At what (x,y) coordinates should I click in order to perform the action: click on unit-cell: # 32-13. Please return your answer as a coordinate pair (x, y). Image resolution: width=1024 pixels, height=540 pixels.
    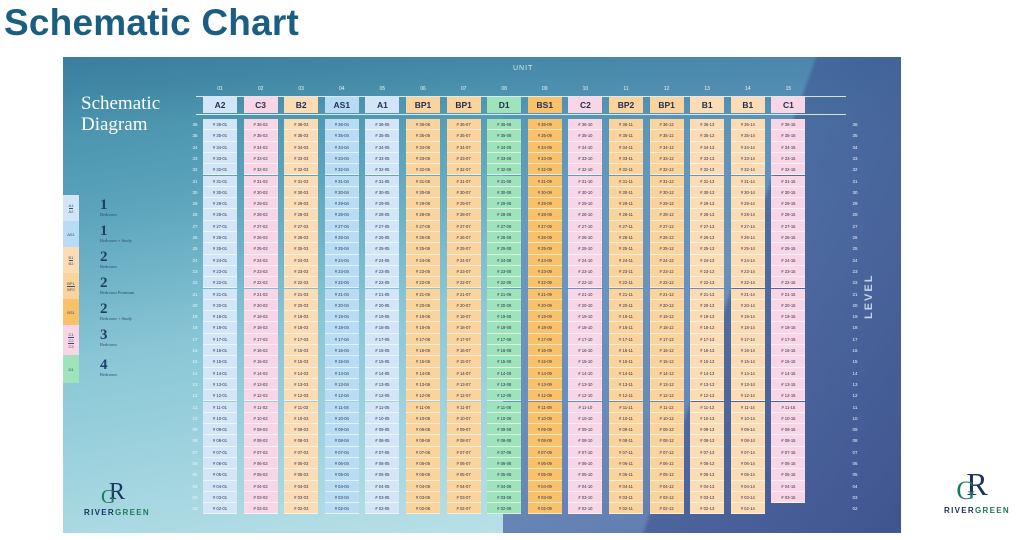
    Looking at the image, I should click on (707, 170).